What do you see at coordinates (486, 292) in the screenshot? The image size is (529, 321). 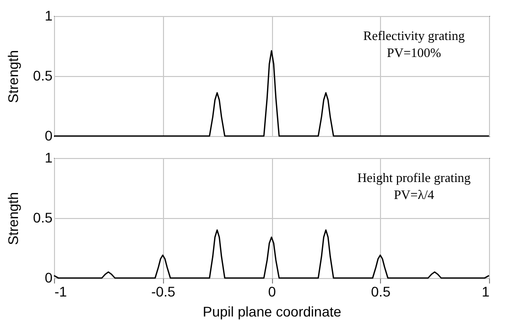 I see `x-tick-label: 1` at bounding box center [486, 292].